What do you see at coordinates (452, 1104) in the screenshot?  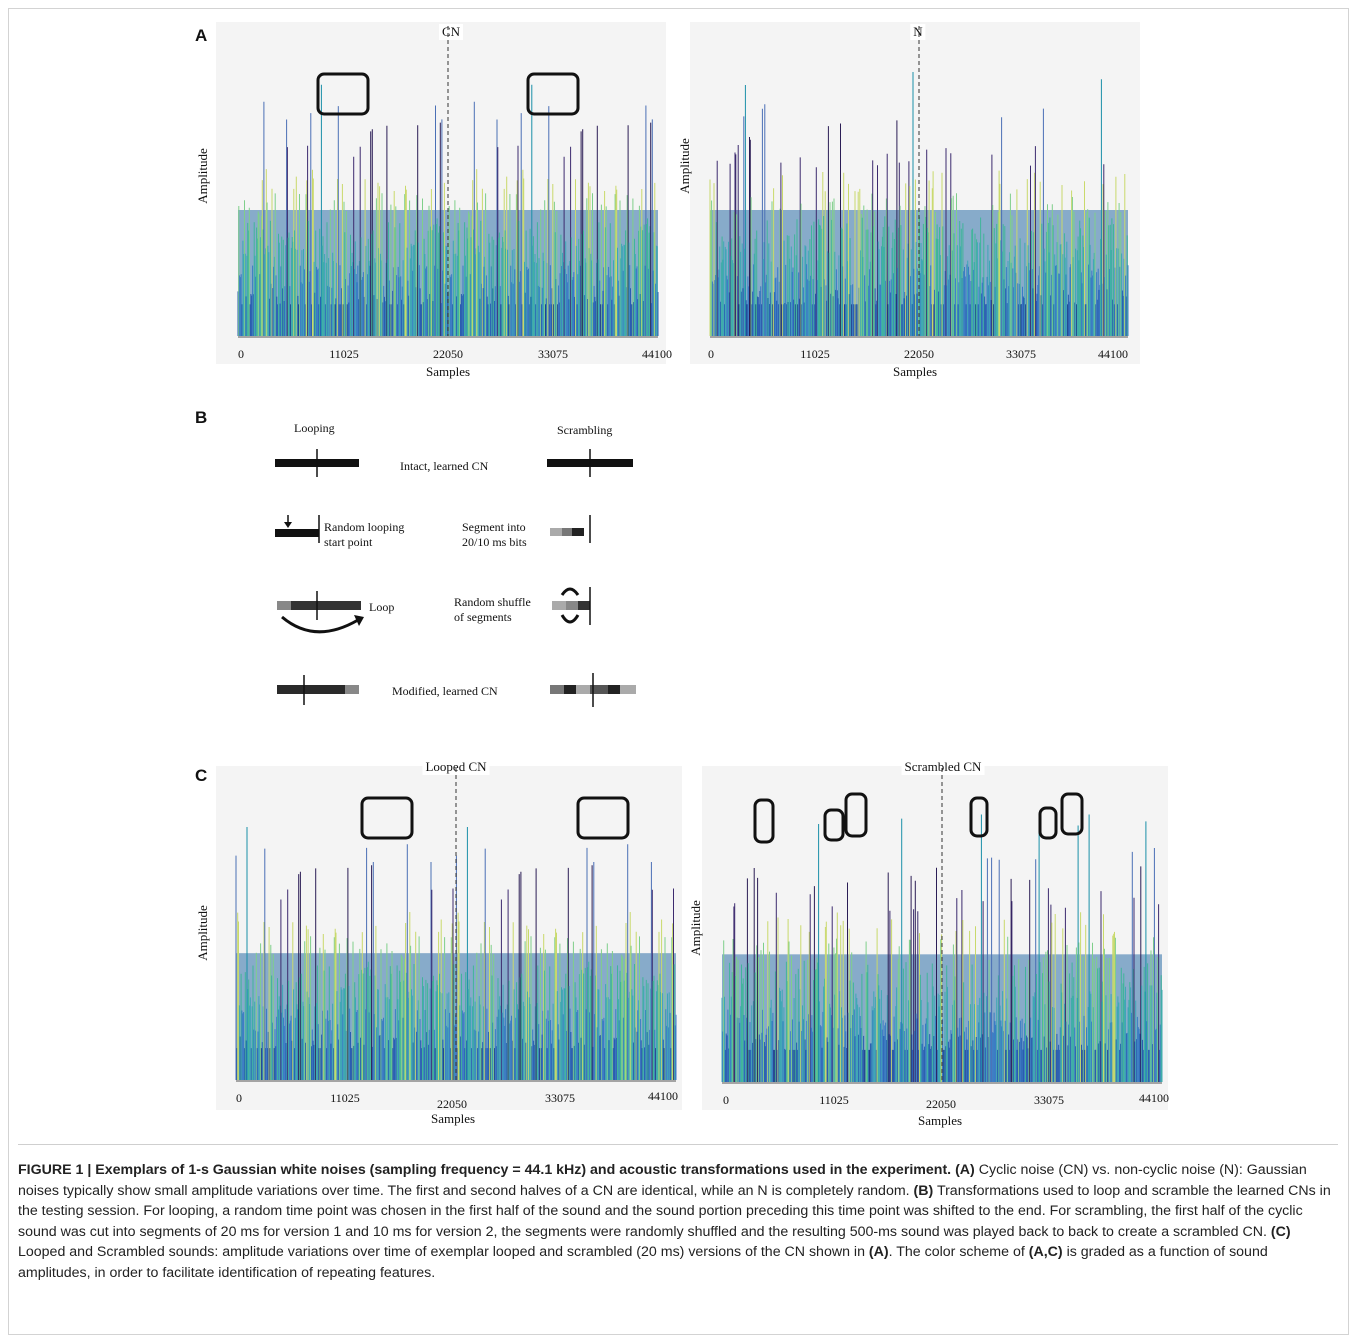 I see `plot-looped-tick-2: 22050` at bounding box center [452, 1104].